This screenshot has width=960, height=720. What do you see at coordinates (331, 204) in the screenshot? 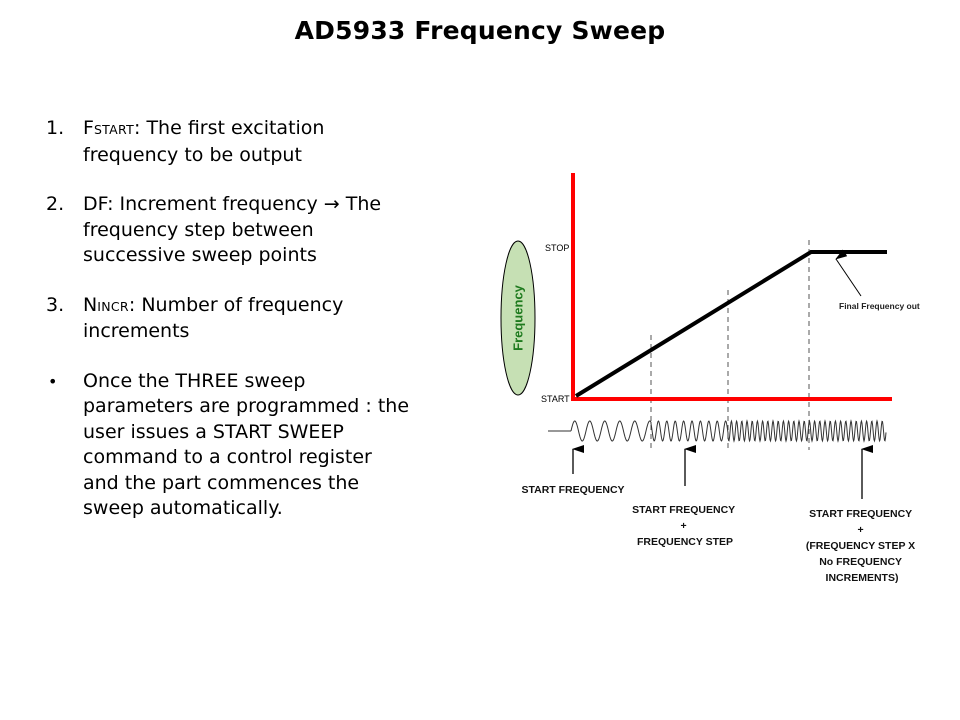
I see `arrow-right-icon: →` at bounding box center [331, 204].